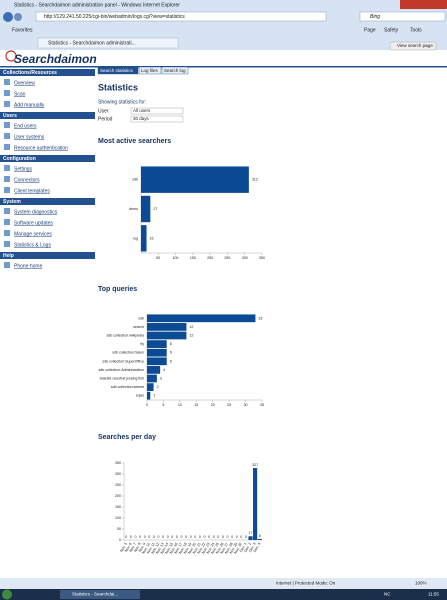 The width and height of the screenshot is (447, 600). I want to click on sidebar-link: Client templates, so click(32, 191).